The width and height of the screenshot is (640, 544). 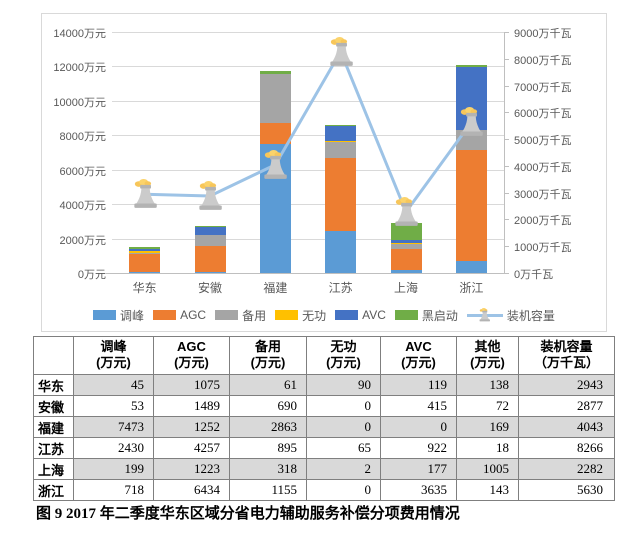 What do you see at coordinates (82, 171) in the screenshot?
I see `left-axis-label: 6000万元` at bounding box center [82, 171].